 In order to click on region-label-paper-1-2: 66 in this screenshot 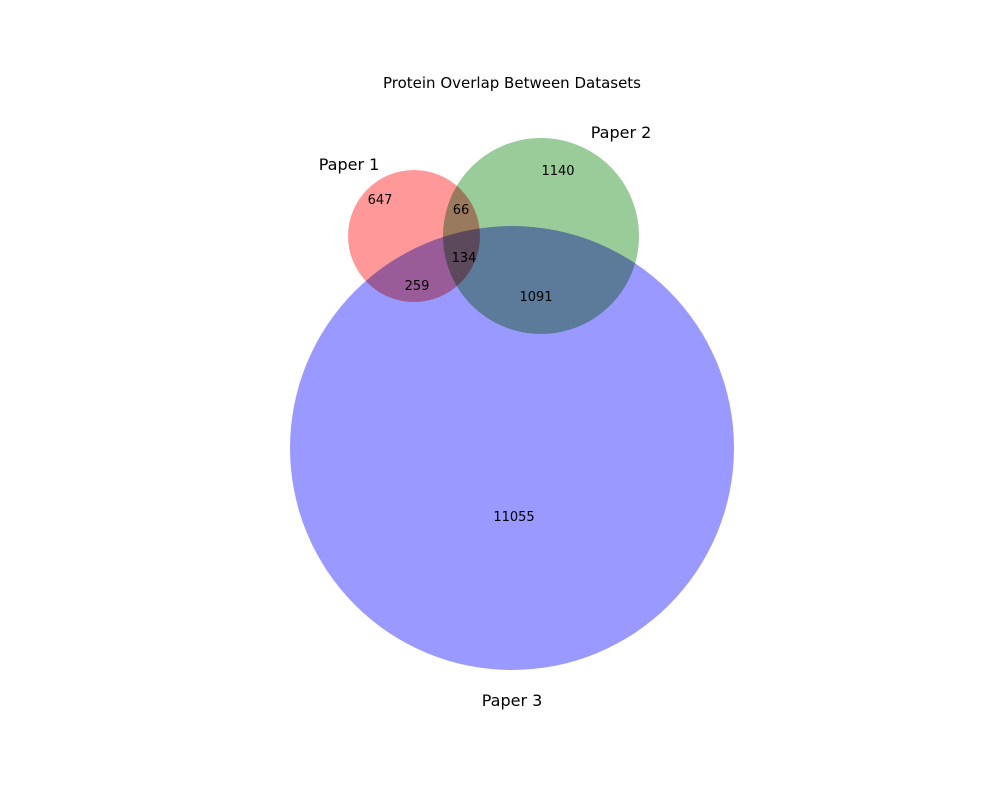, I will do `click(461, 210)`.